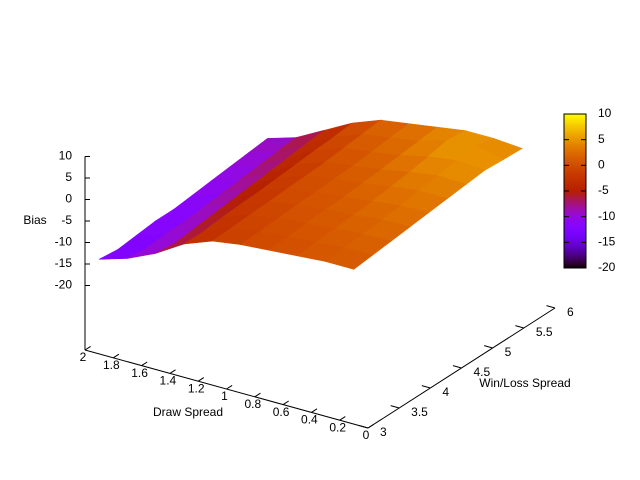 The width and height of the screenshot is (640, 480). I want to click on colorbar-tick-label: 5, so click(601, 139).